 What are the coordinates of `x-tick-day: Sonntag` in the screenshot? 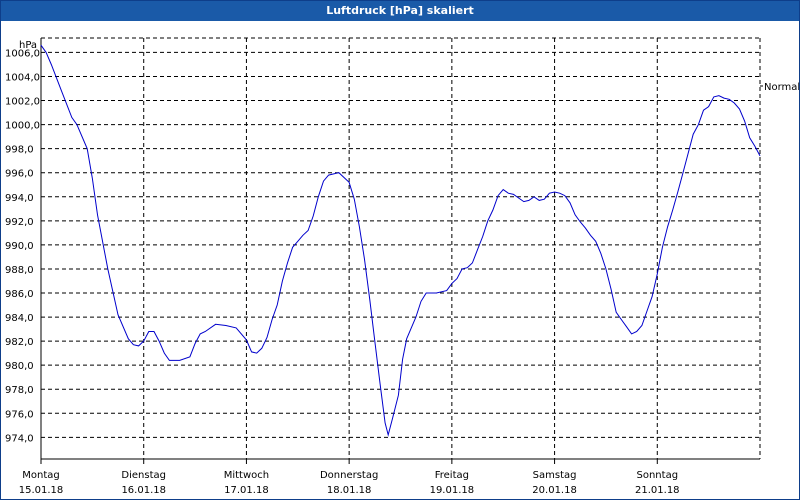 It's located at (658, 475).